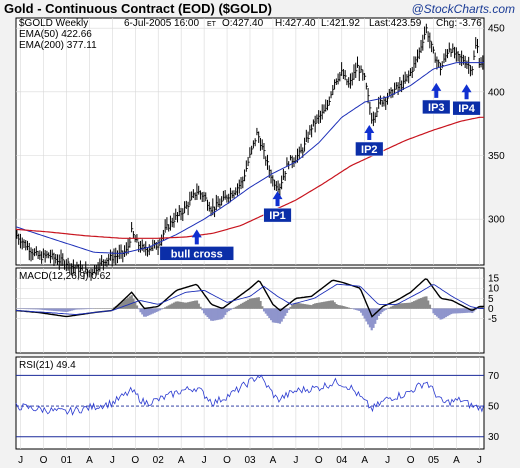  Describe the element at coordinates (159, 460) in the screenshot. I see `x-tick-label: 02` at that location.